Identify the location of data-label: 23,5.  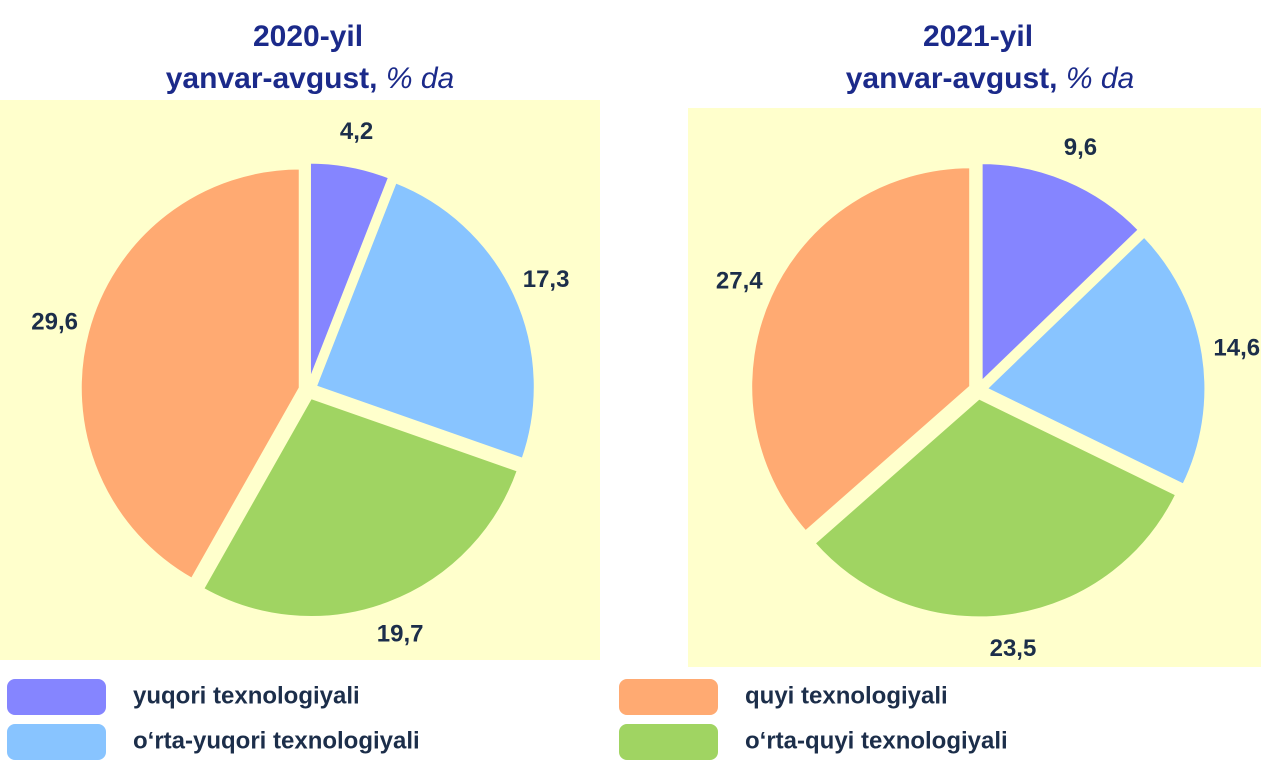
(1013, 648).